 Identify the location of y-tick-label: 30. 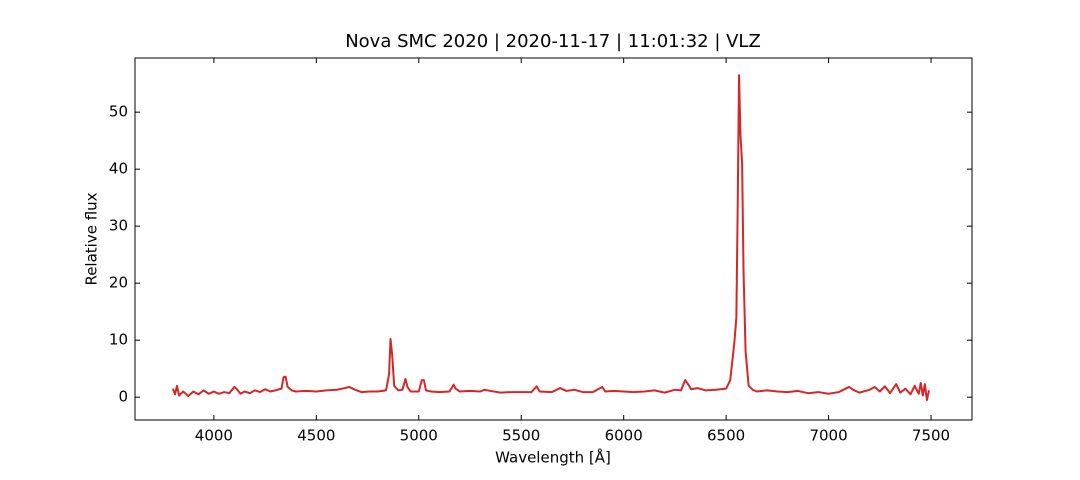
(118, 226).